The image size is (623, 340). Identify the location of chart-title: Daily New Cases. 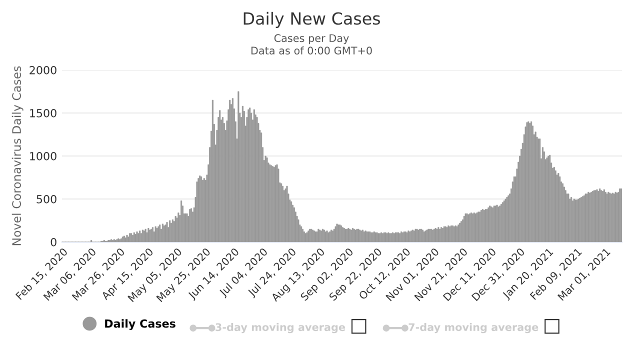
(312, 20).